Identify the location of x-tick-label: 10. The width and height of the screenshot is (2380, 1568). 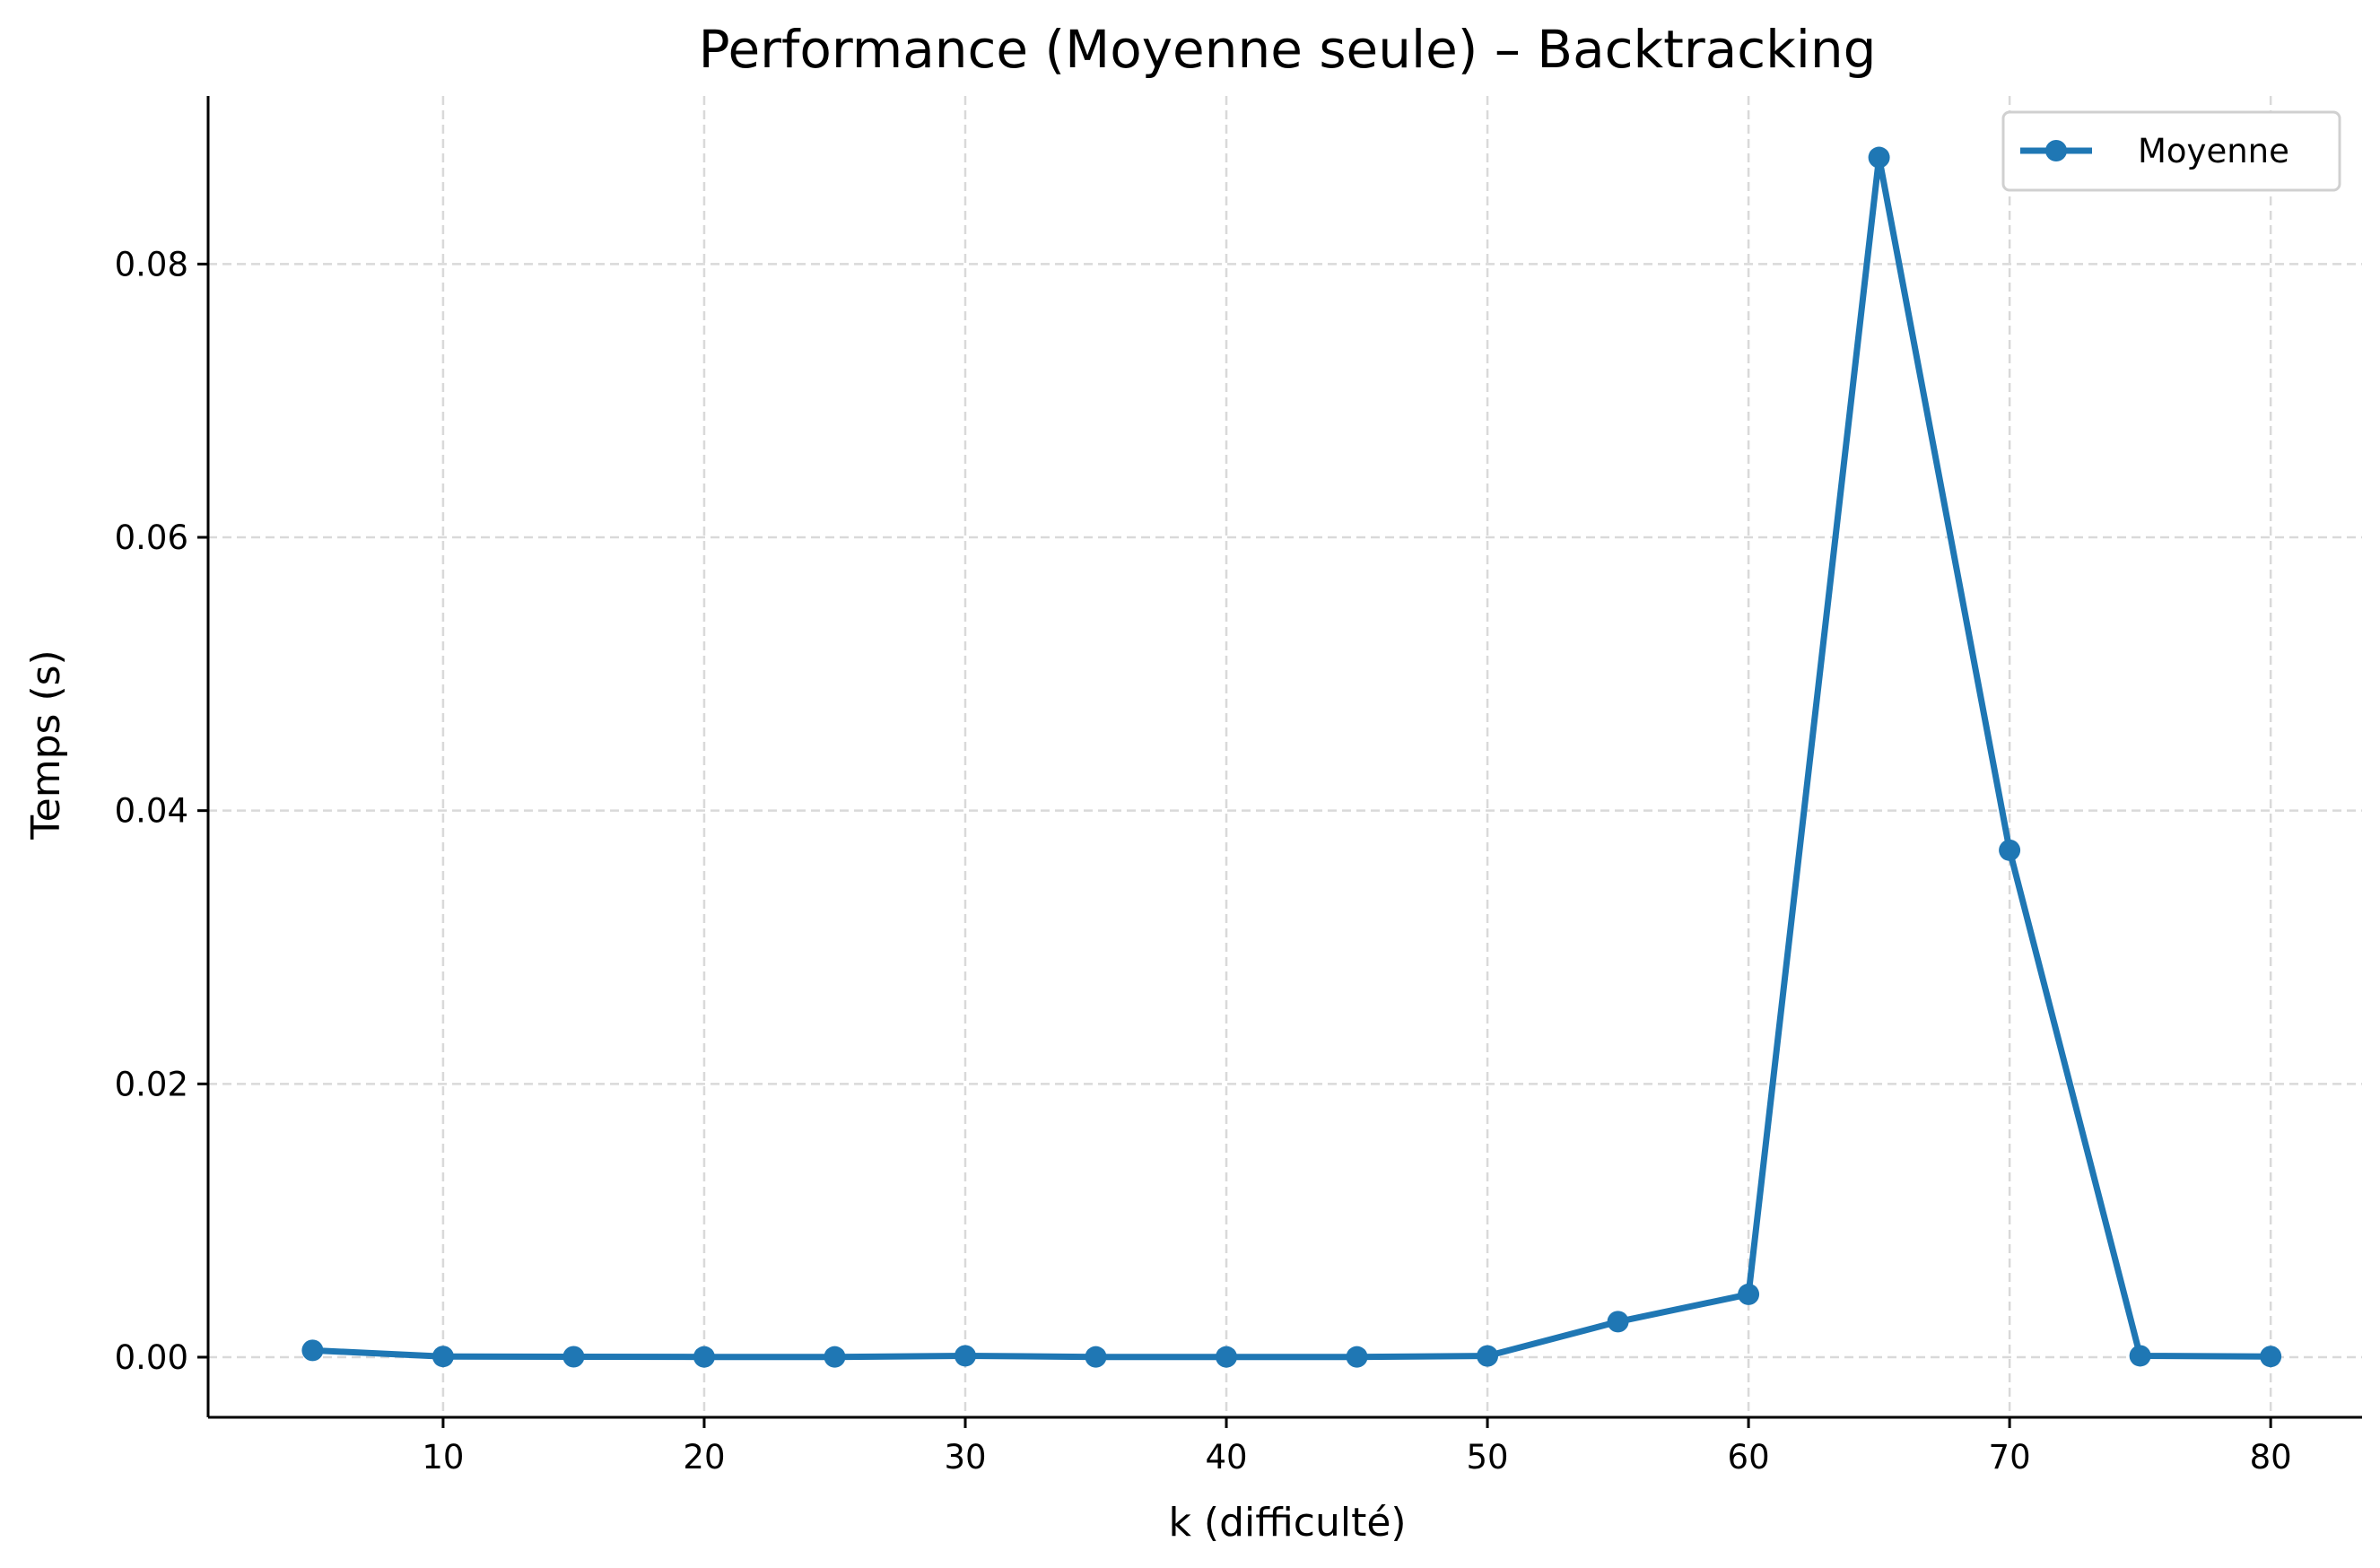
(443, 1458).